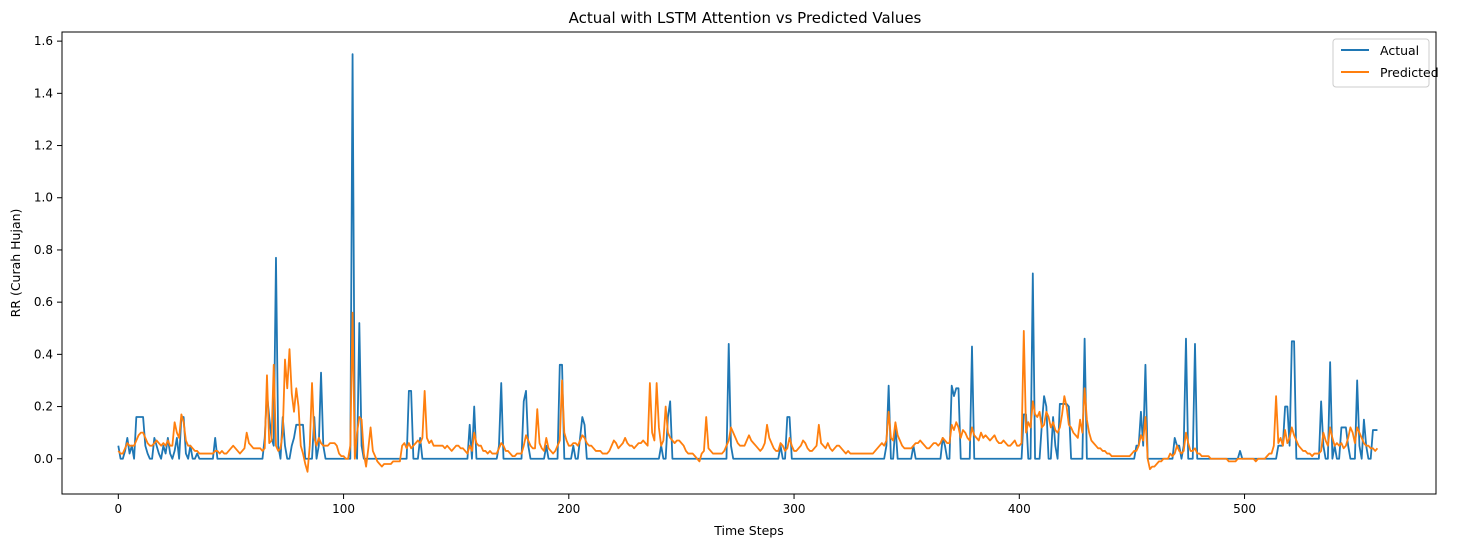 The width and height of the screenshot is (1466, 547). What do you see at coordinates (43, 250) in the screenshot?
I see `y-tick-label: 0.8` at bounding box center [43, 250].